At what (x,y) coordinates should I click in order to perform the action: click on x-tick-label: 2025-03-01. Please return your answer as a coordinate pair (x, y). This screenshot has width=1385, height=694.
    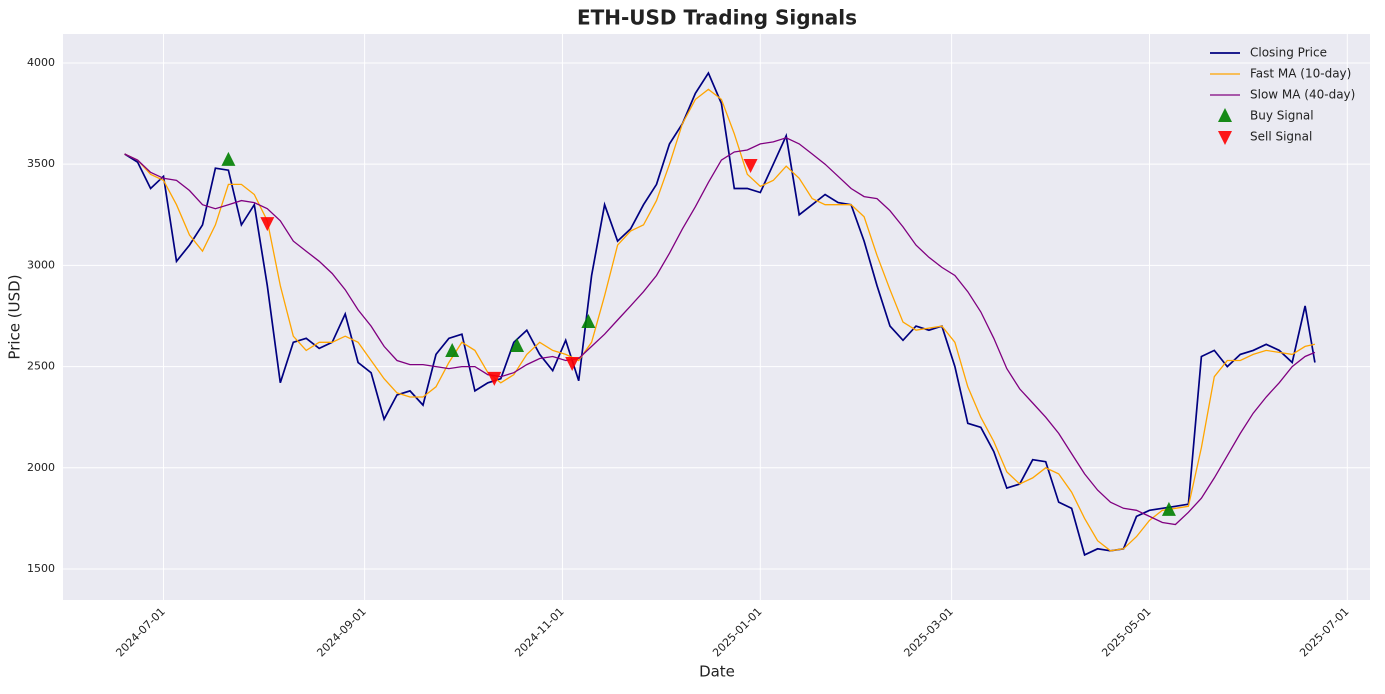
    Looking at the image, I should click on (928, 632).